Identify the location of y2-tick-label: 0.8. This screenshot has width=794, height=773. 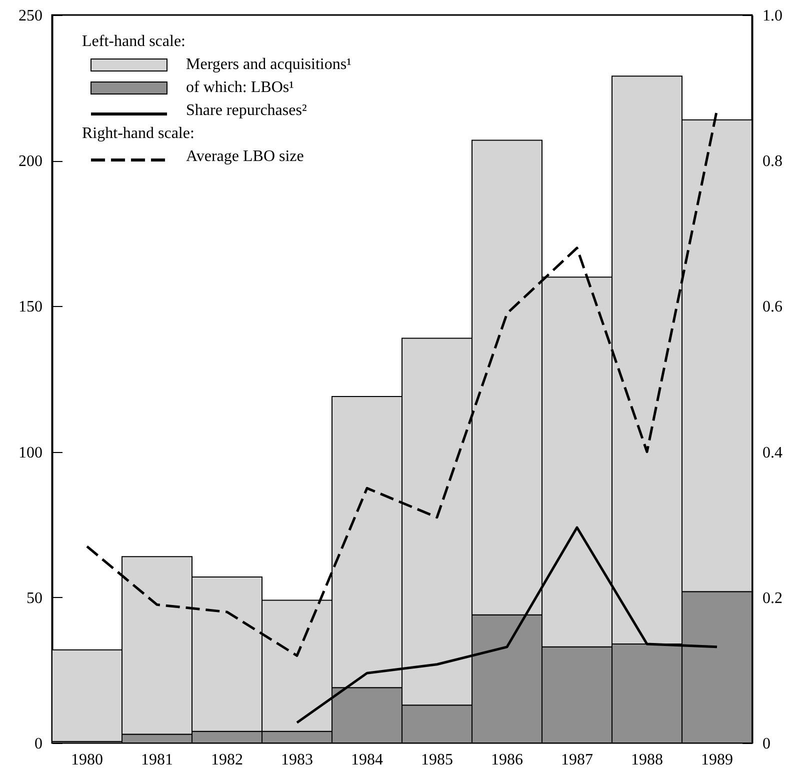
(772, 161).